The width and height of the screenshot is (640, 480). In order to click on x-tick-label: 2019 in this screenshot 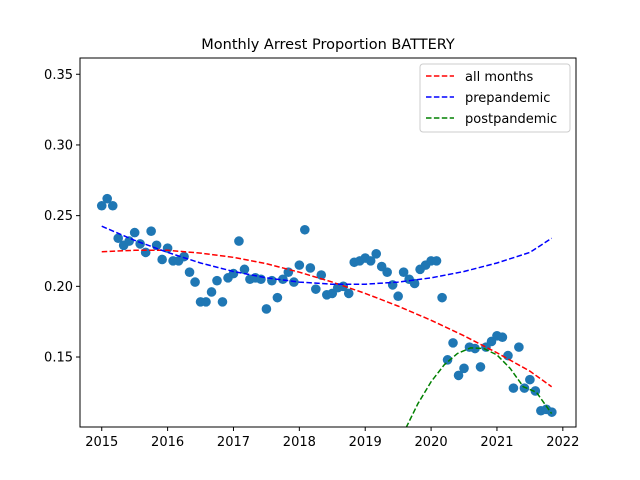, I will do `click(365, 442)`.